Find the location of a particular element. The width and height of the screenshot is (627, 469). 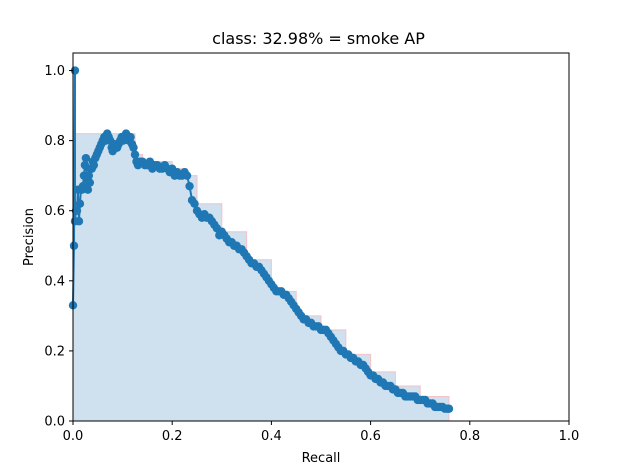

y-axis-ticks: 0.0 0.2 0.4 0.6 0.8 1.0 is located at coordinates (58, 247).